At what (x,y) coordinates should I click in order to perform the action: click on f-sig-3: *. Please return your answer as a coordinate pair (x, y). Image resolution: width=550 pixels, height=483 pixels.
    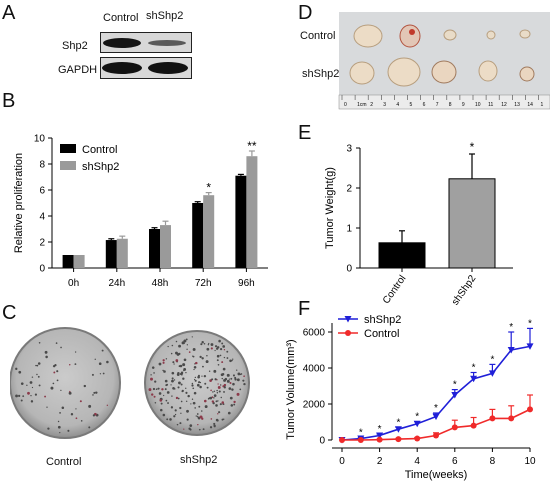
    Looking at the image, I should click on (398, 422).